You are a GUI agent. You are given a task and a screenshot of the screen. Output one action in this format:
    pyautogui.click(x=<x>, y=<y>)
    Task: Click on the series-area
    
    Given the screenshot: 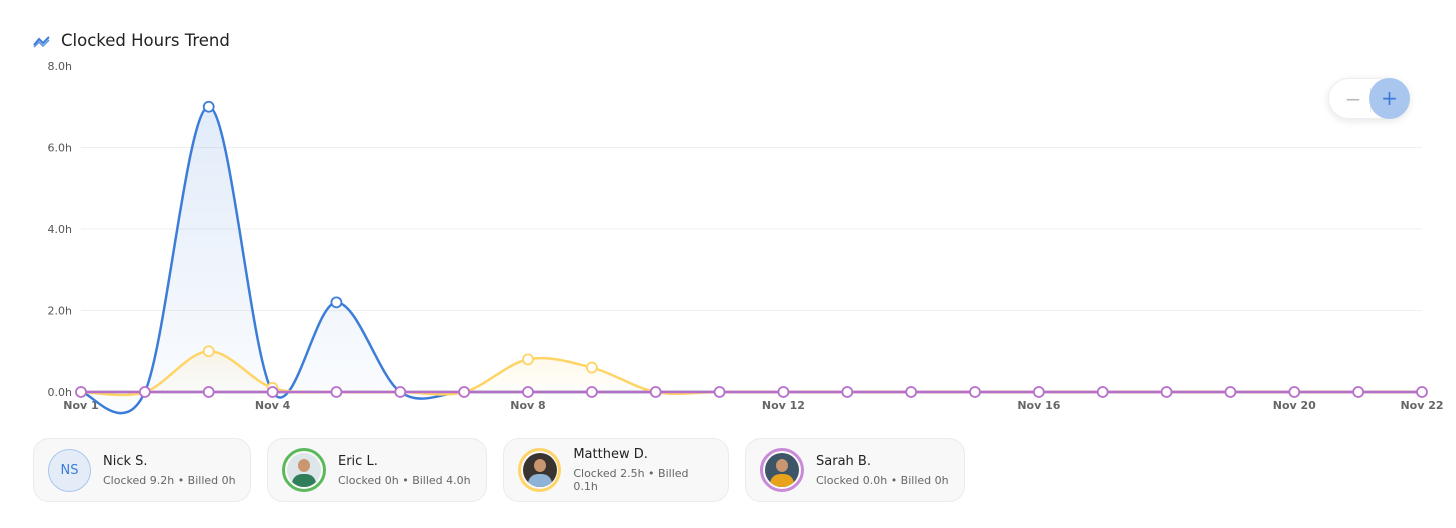 What is the action you would take?
    pyautogui.click(x=751, y=373)
    